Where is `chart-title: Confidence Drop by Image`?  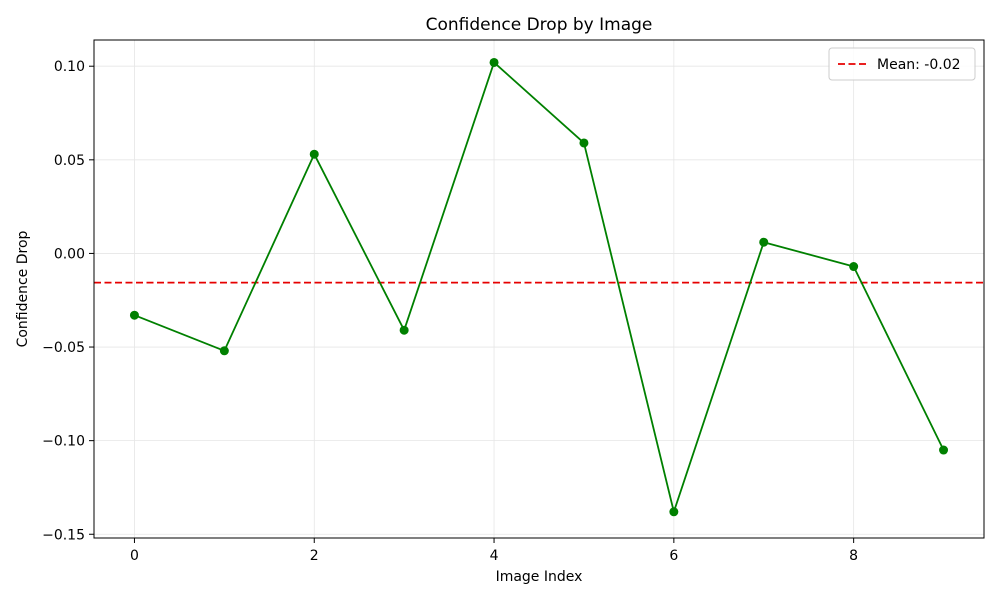 chart-title: Confidence Drop by Image is located at coordinates (539, 25).